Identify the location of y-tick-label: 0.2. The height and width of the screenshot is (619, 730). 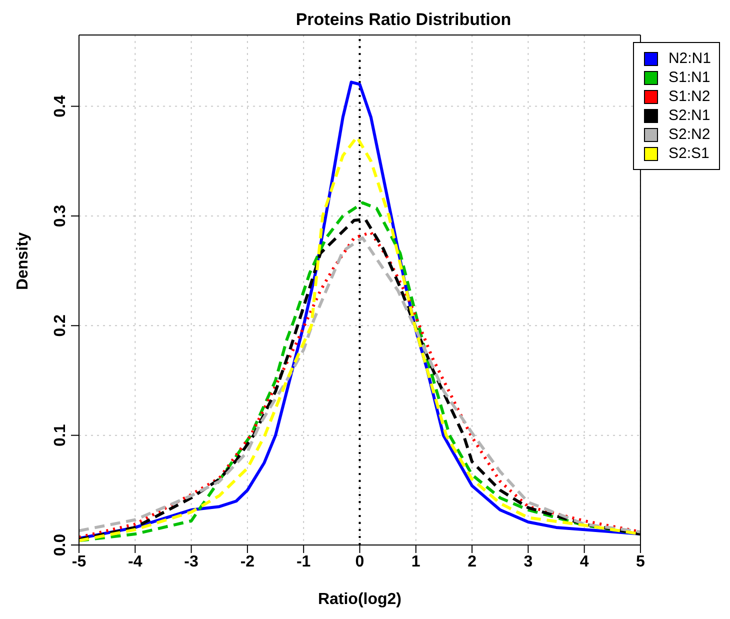
(60, 325).